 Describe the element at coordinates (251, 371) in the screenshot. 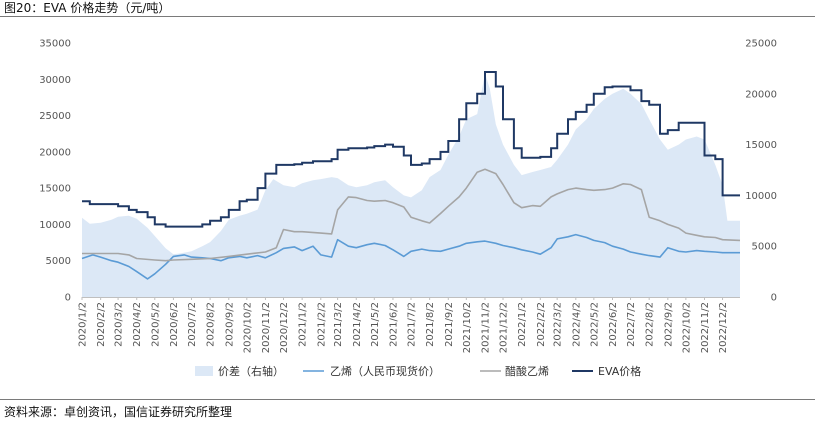

I see `legend-label: 价差（右轴）` at that location.